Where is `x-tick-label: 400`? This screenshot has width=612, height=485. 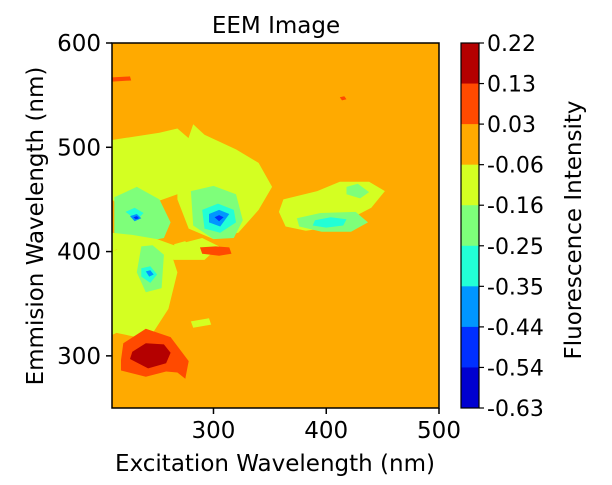
x-tick-label: 400 is located at coordinates (326, 431).